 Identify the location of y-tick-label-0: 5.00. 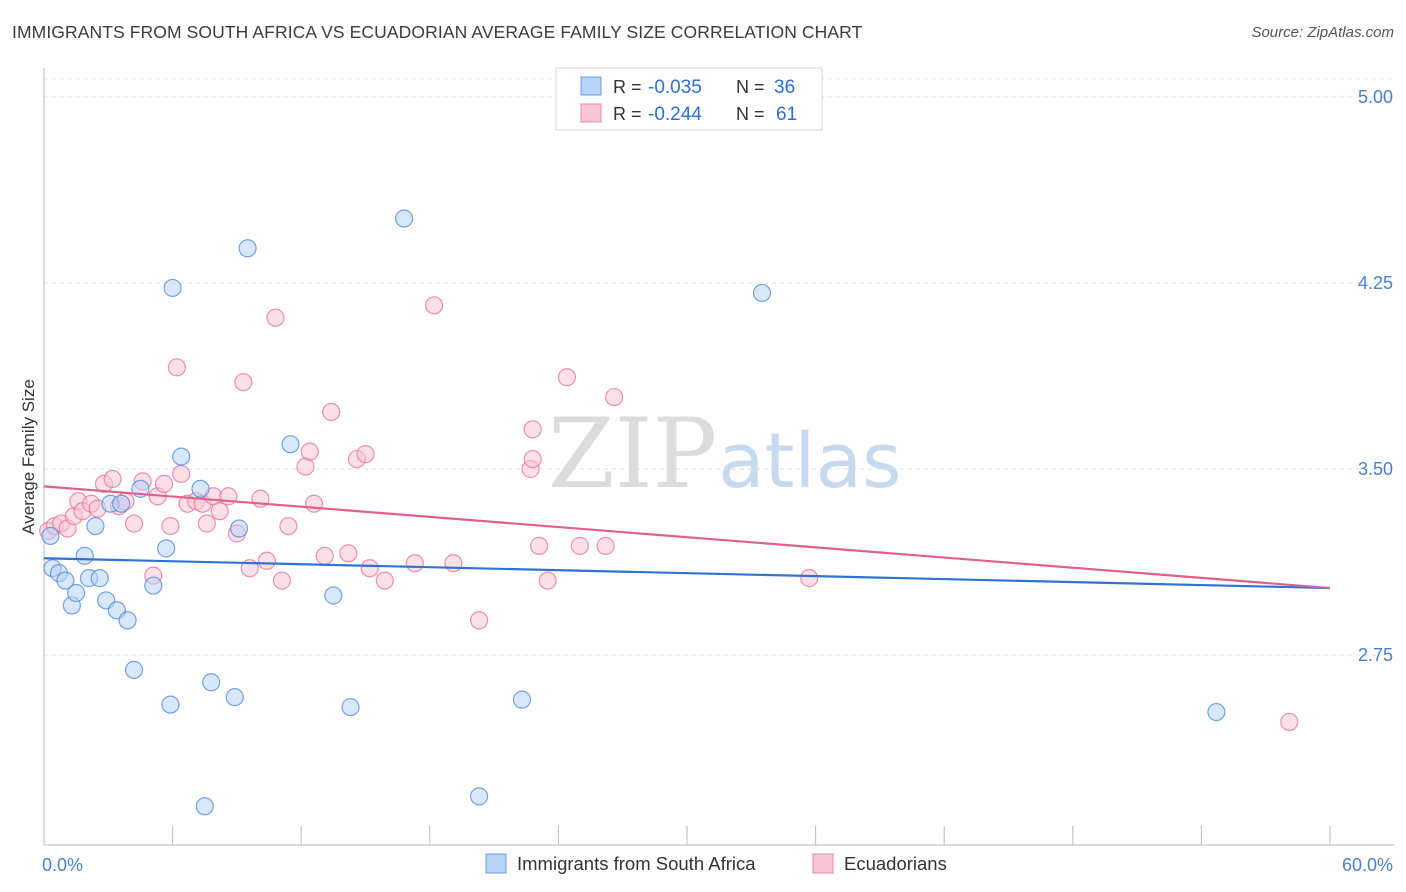
(1375, 97).